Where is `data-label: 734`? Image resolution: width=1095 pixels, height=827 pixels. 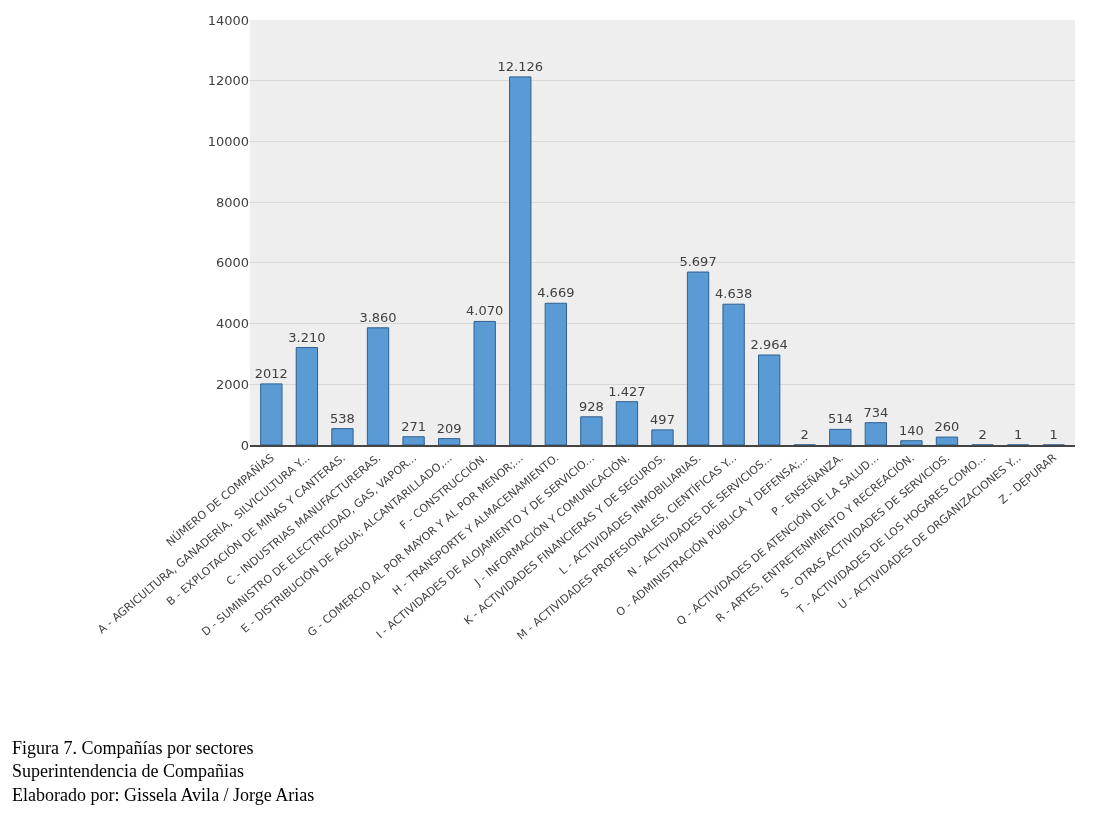 data-label: 734 is located at coordinates (876, 412).